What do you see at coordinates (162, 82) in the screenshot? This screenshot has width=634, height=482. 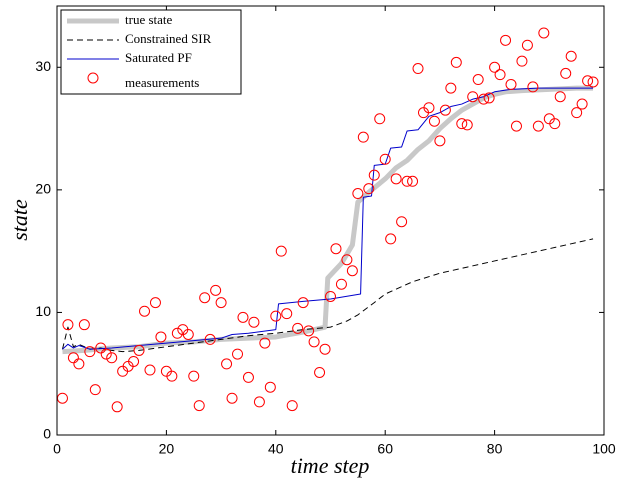 I see `legend-label: measurements` at bounding box center [162, 82].